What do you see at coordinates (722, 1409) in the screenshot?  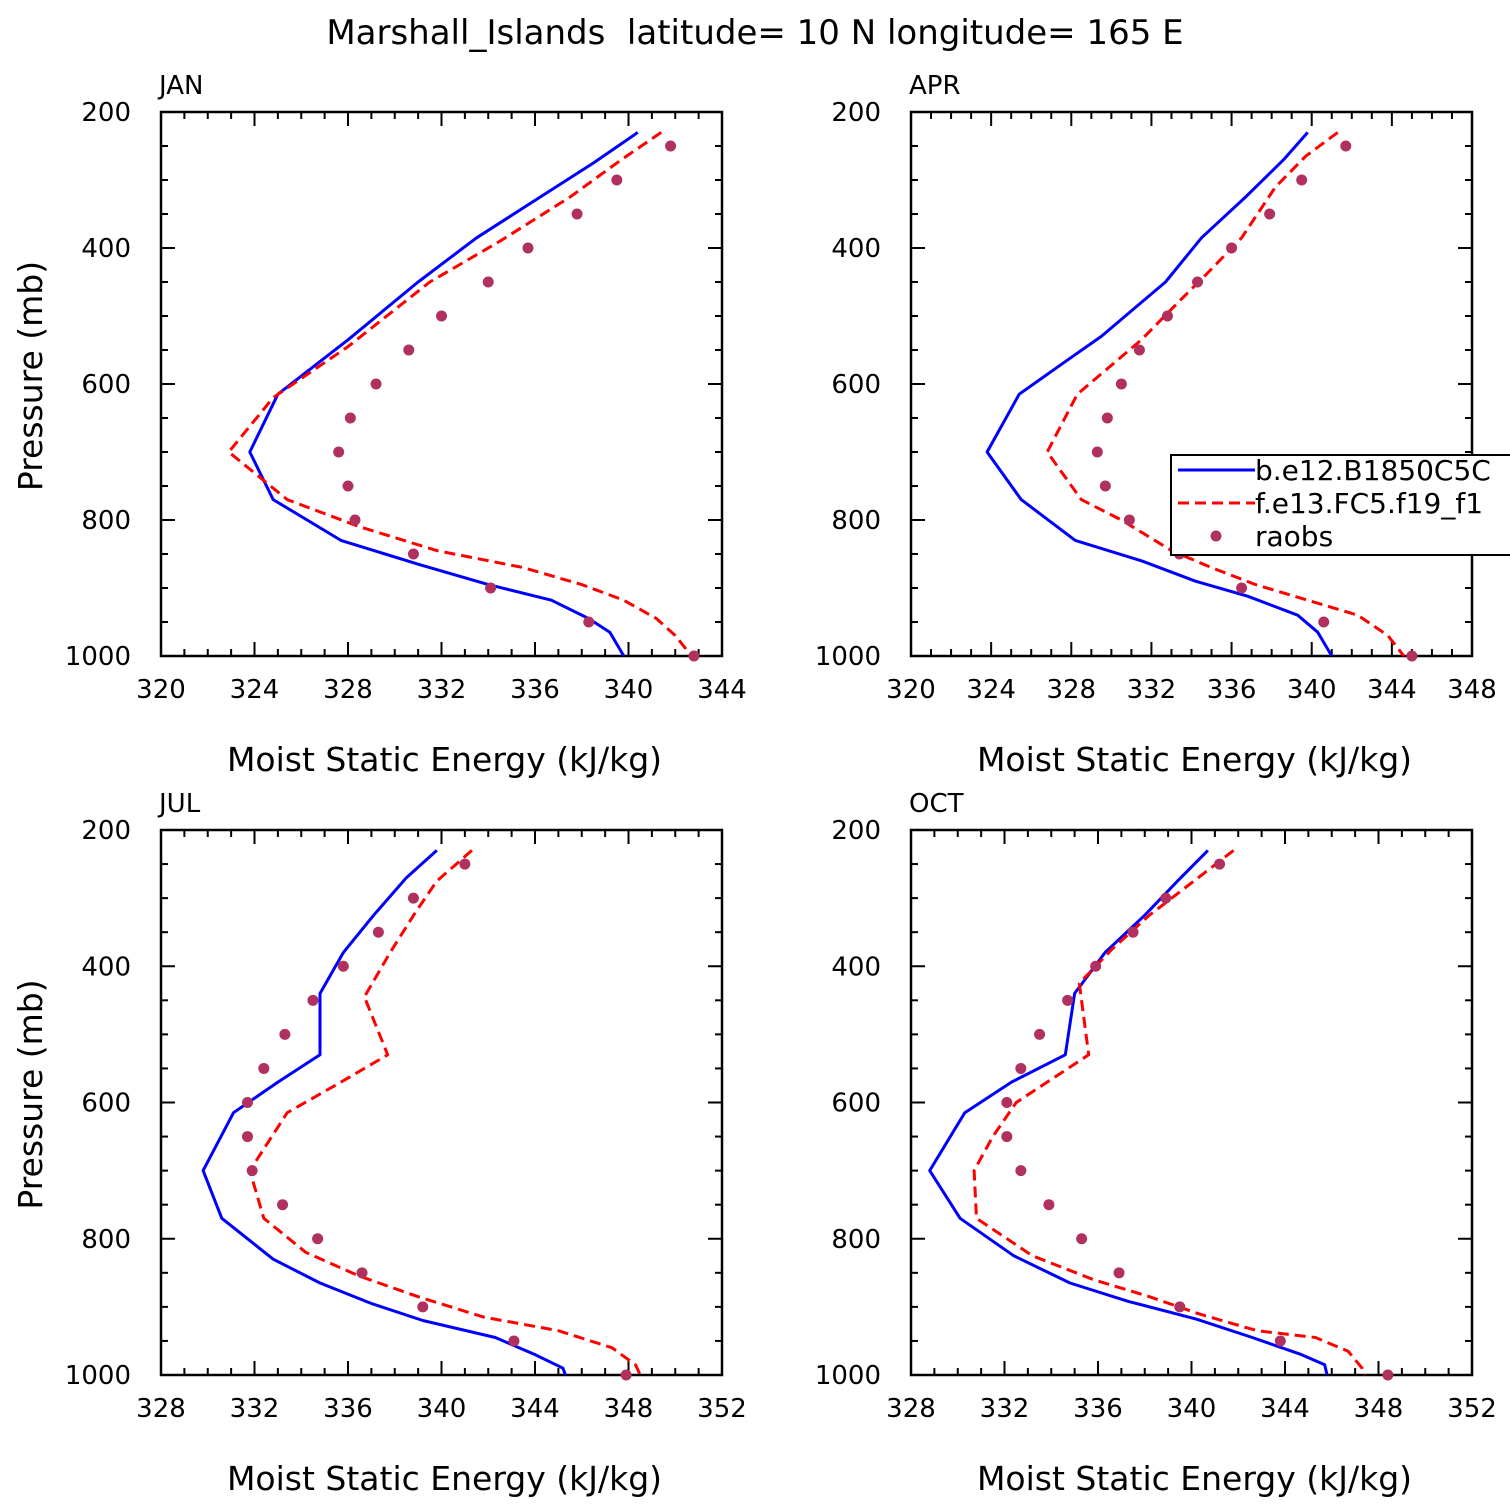 I see `x-tick-label: 352` at bounding box center [722, 1409].